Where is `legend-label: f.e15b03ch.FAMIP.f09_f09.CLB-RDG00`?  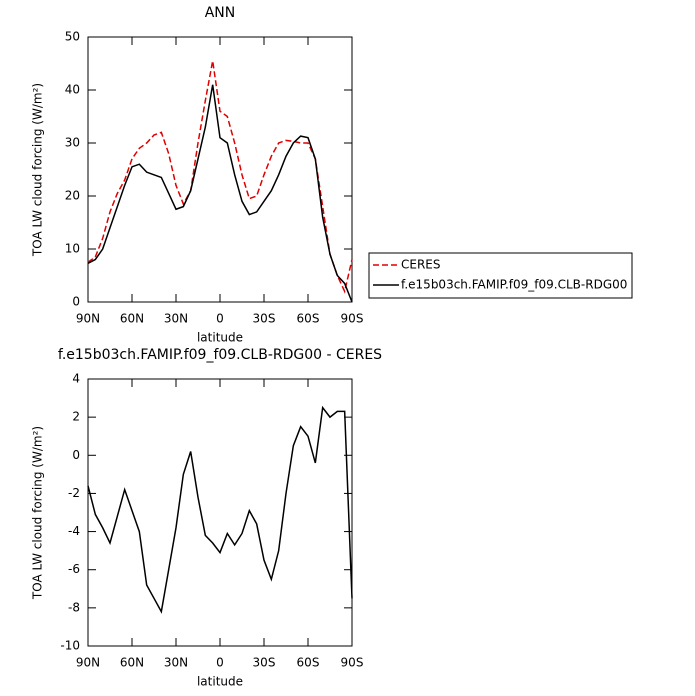
legend-label: f.e15b03ch.FAMIP.f09_f09.CLB-RDG00 is located at coordinates (514, 285).